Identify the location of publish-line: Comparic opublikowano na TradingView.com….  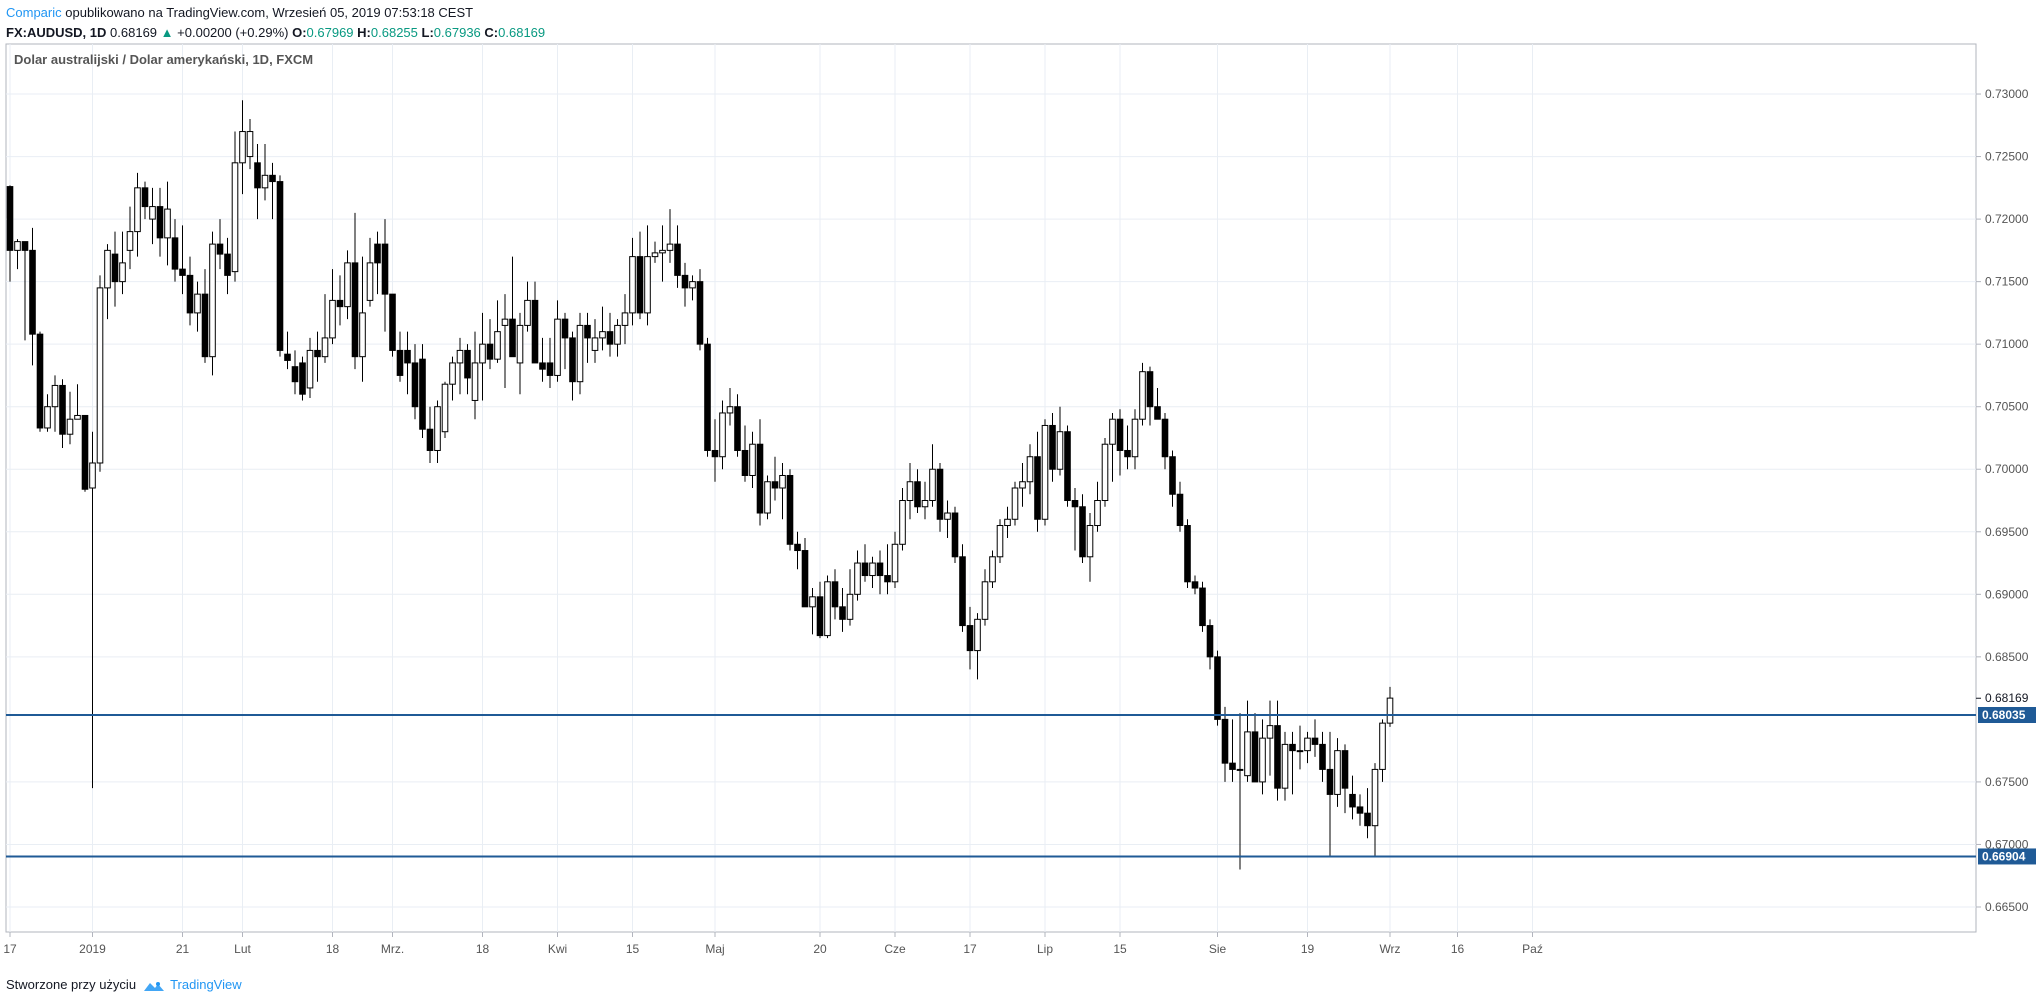
(275, 13).